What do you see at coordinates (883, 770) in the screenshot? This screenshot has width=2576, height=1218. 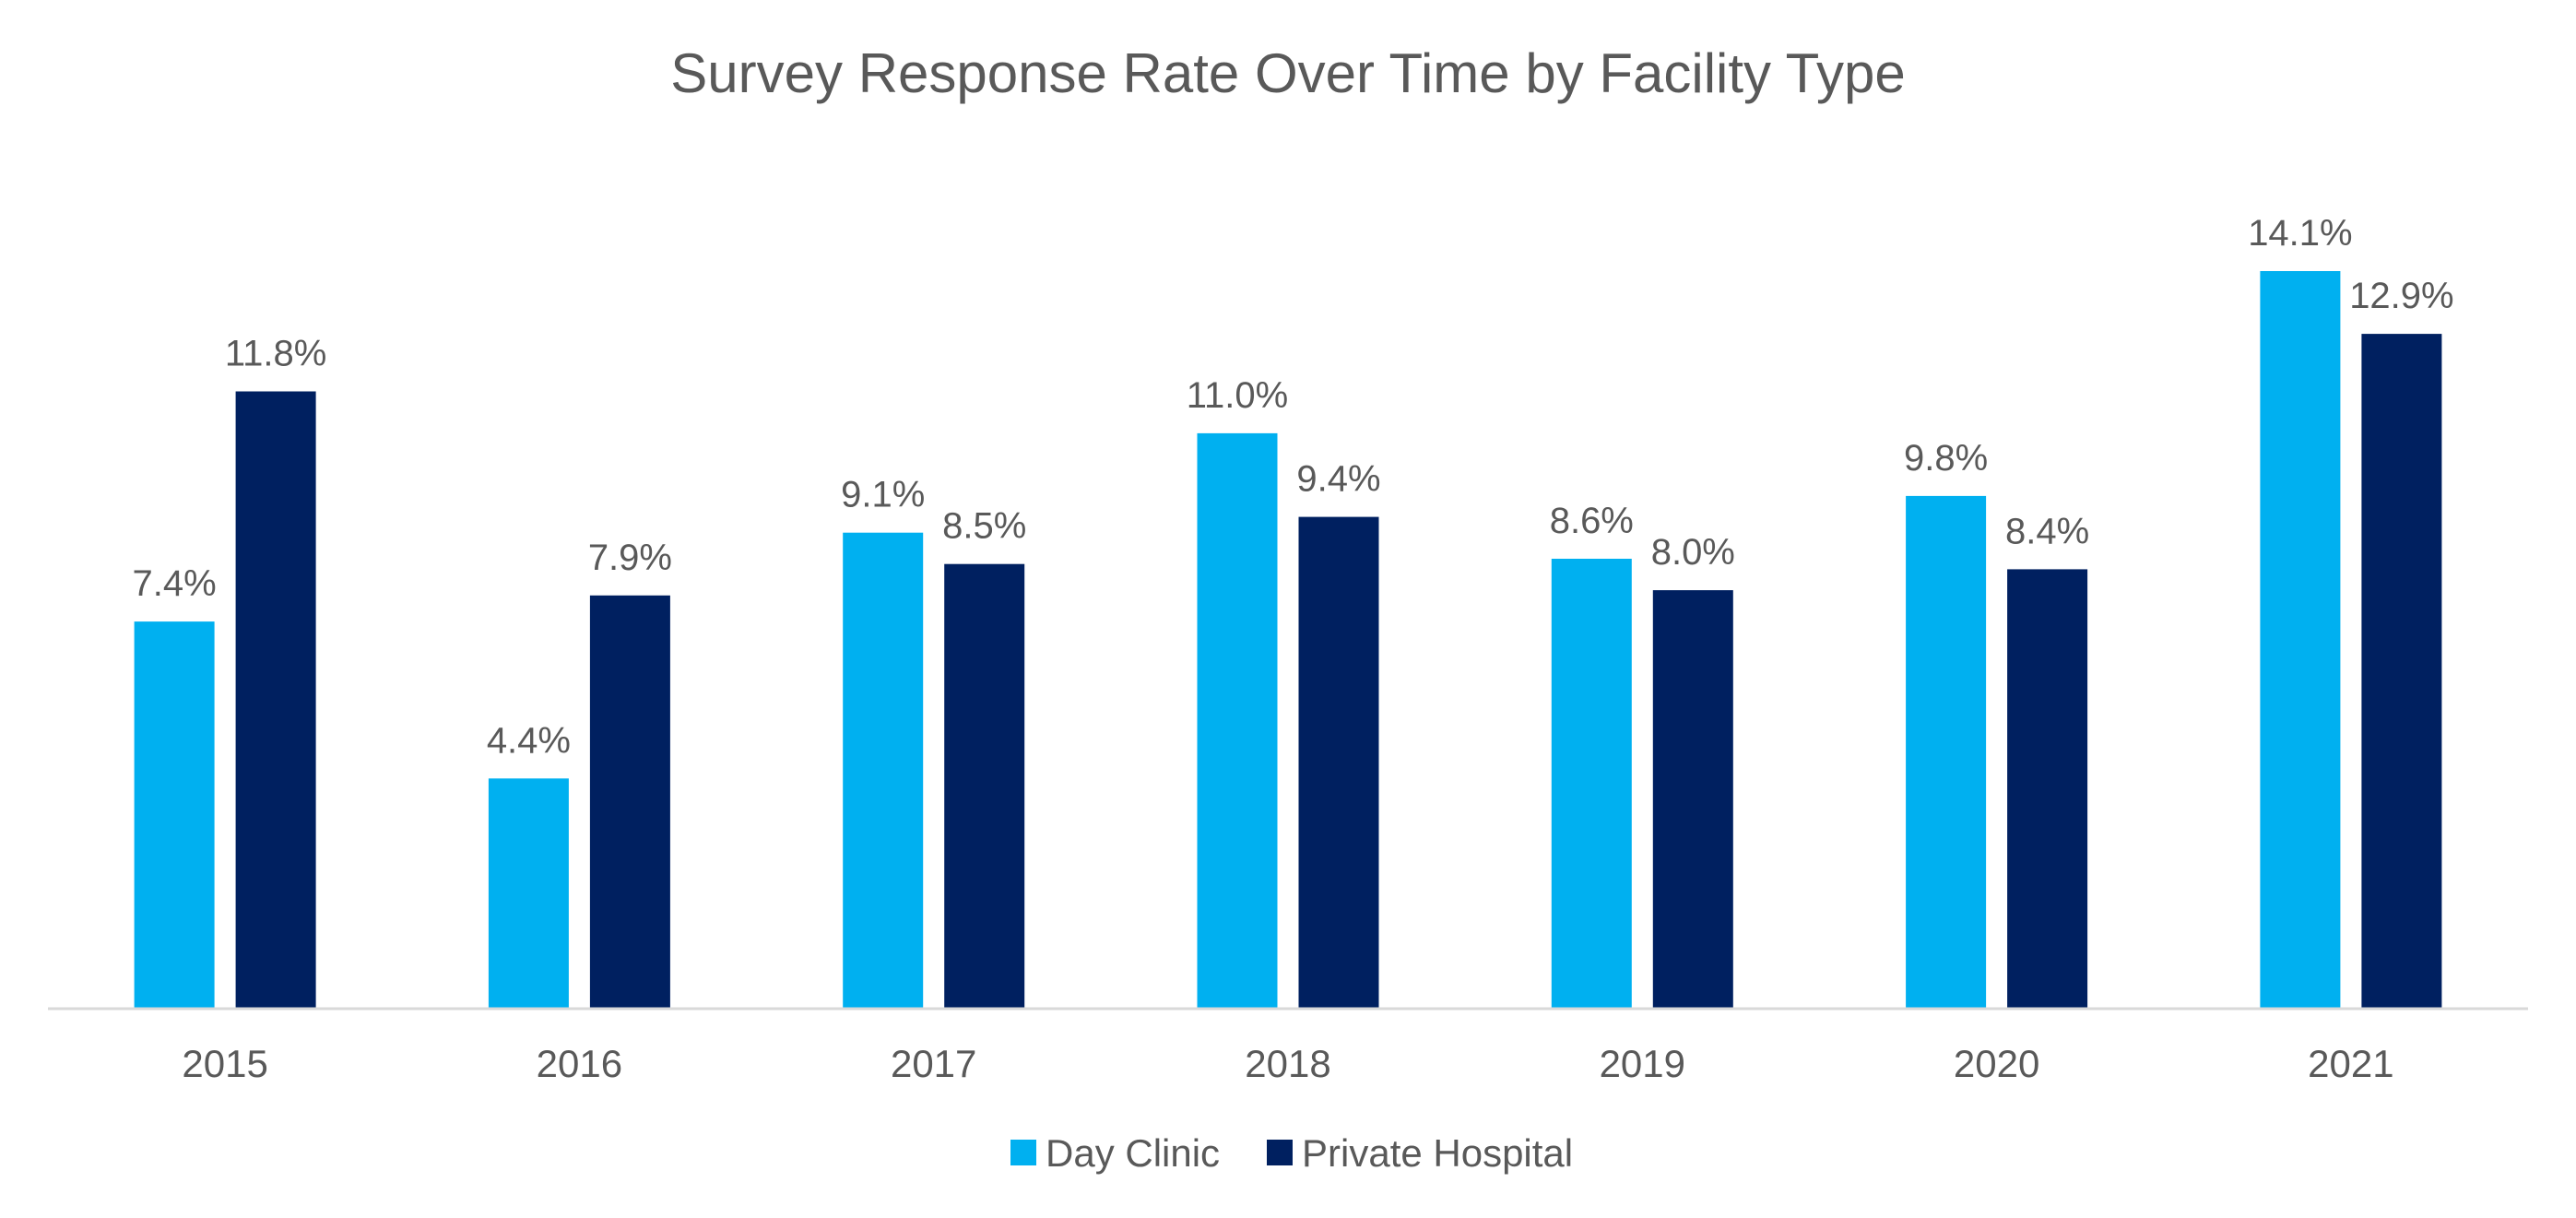 I see `bar-day-clinic-2017` at bounding box center [883, 770].